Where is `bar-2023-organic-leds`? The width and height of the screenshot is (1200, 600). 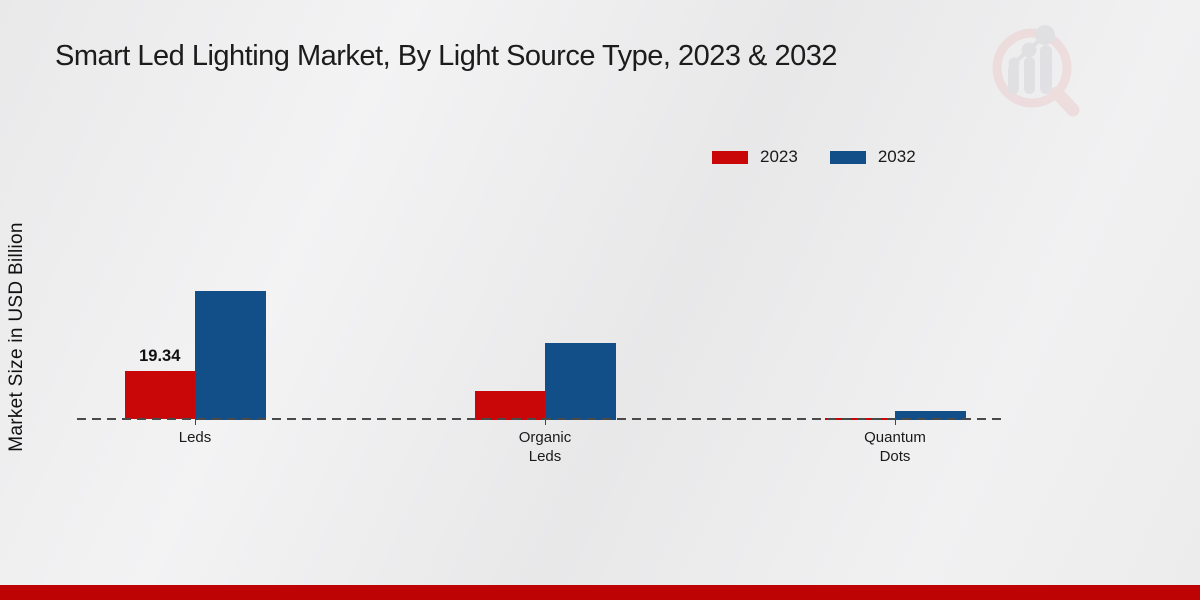
bar-2023-organic-leds is located at coordinates (509, 405).